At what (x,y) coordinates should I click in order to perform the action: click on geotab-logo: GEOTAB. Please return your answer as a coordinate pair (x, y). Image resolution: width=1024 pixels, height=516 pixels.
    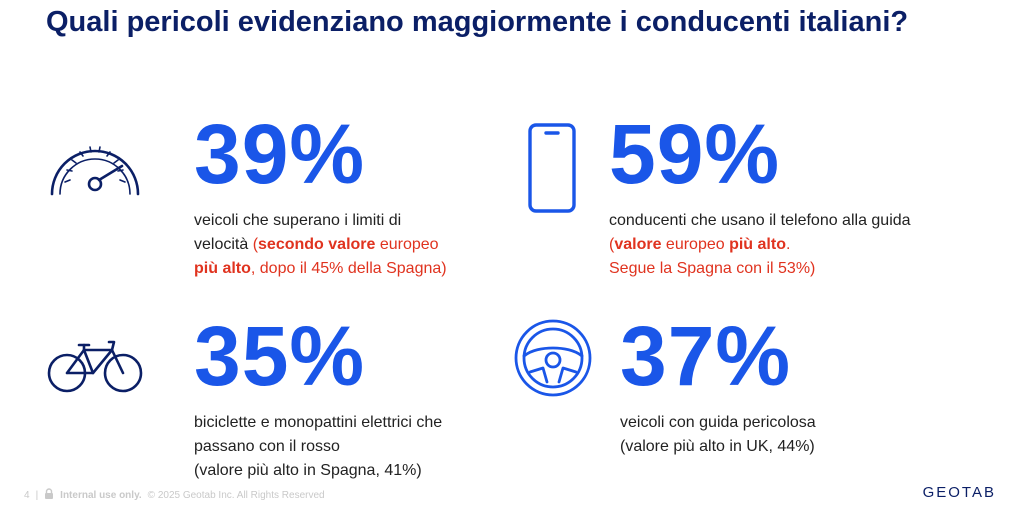
    Looking at the image, I should click on (959, 492).